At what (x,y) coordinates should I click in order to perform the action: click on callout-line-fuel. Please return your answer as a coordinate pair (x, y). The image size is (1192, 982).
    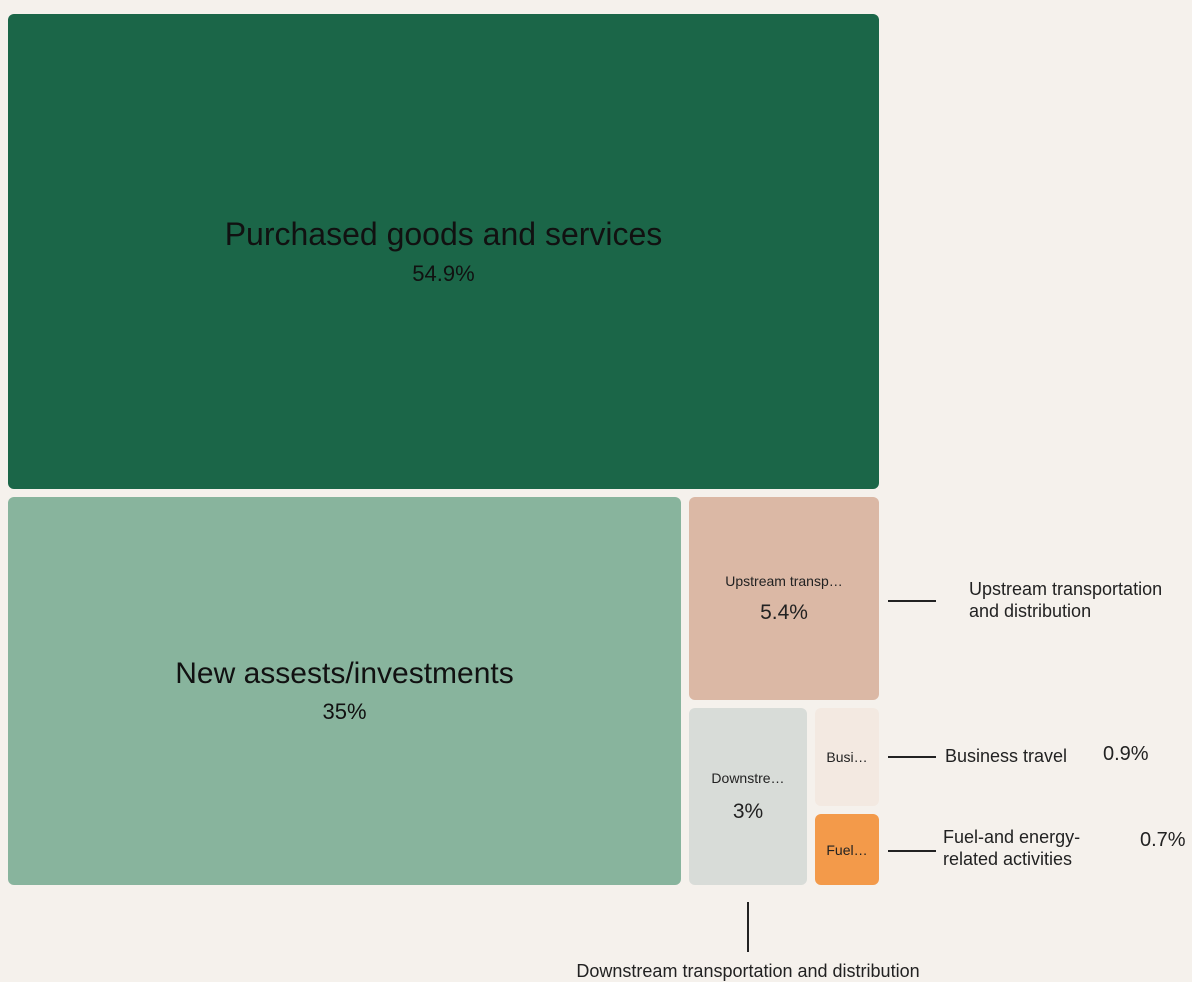
    Looking at the image, I should click on (912, 851).